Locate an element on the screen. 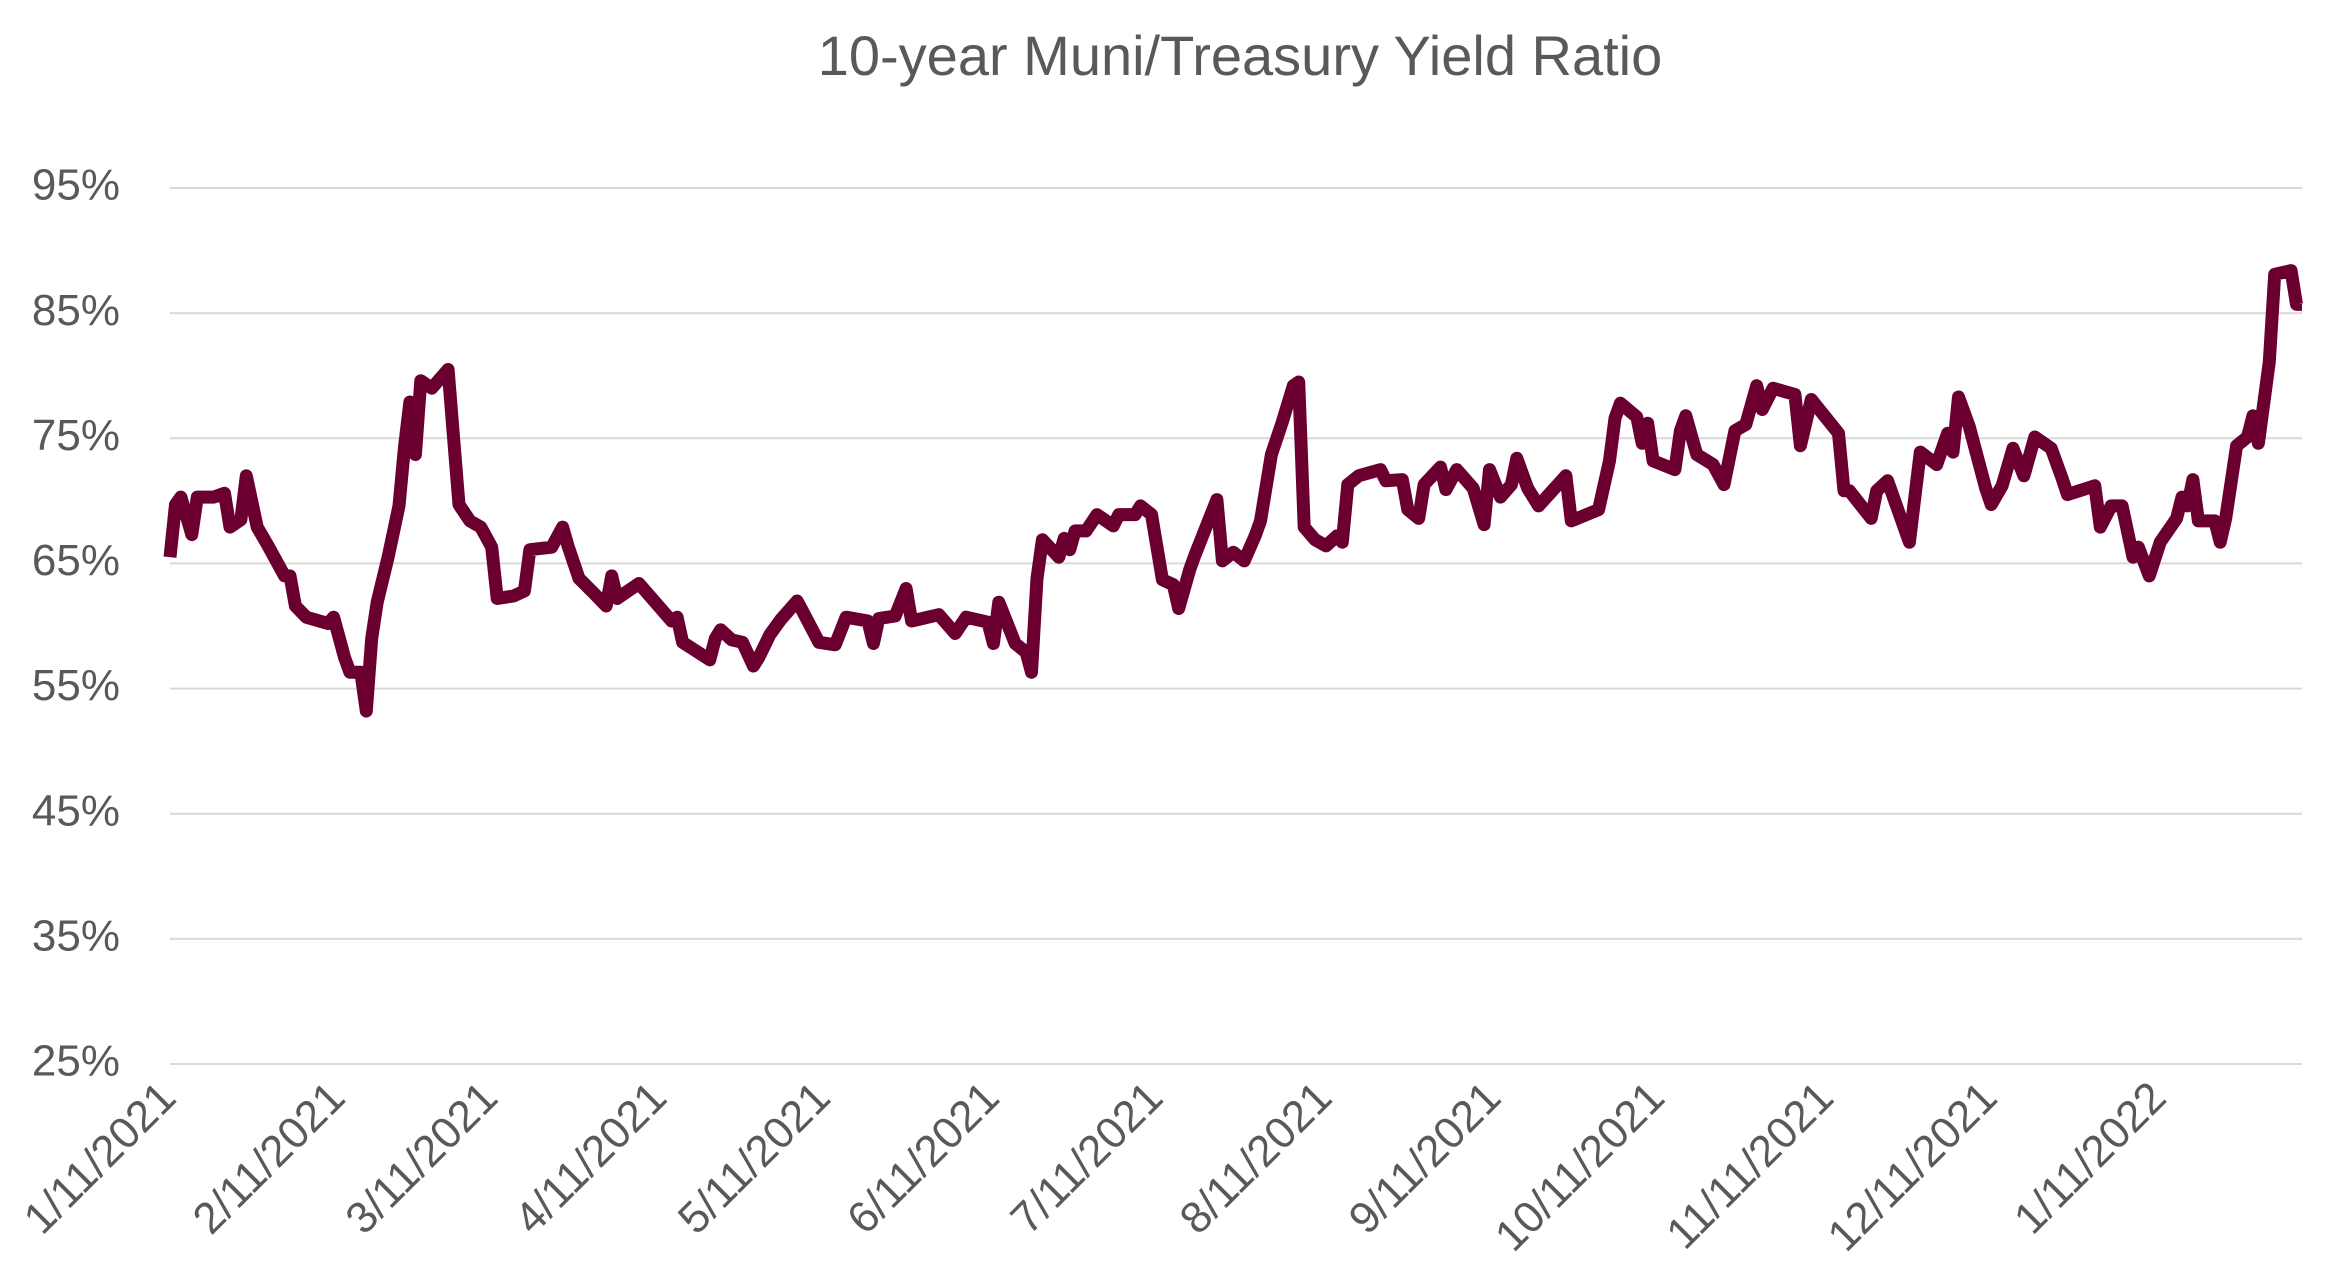  y-tick-label: 95% is located at coordinates (76, 185).